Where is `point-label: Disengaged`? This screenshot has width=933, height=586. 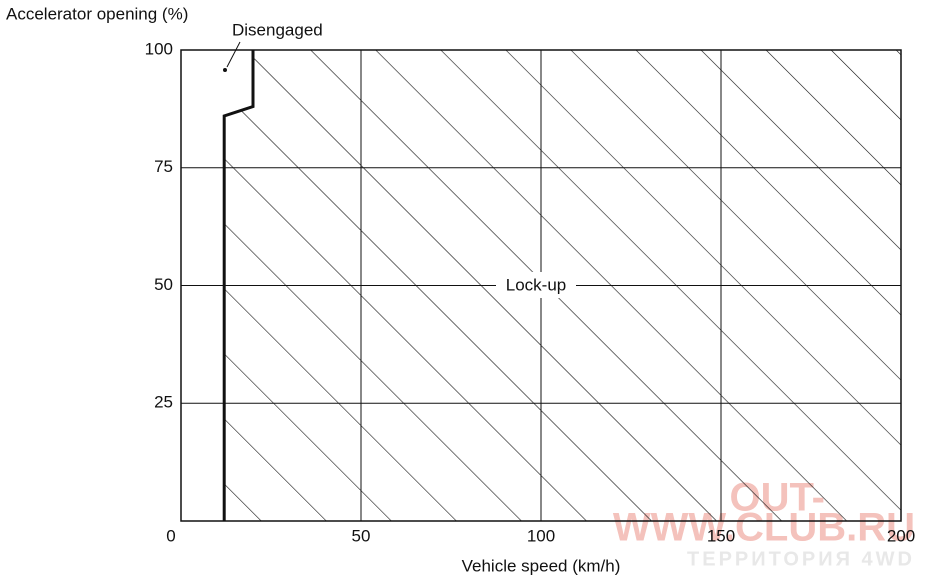
point-label: Disengaged is located at coordinates (277, 29).